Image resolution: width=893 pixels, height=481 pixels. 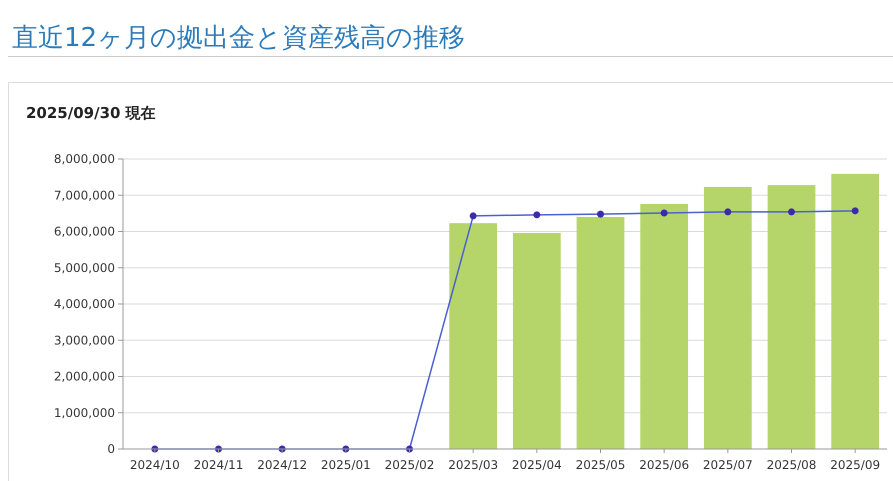 What do you see at coordinates (219, 465) in the screenshot?
I see `x-tick-label: 2024/11` at bounding box center [219, 465].